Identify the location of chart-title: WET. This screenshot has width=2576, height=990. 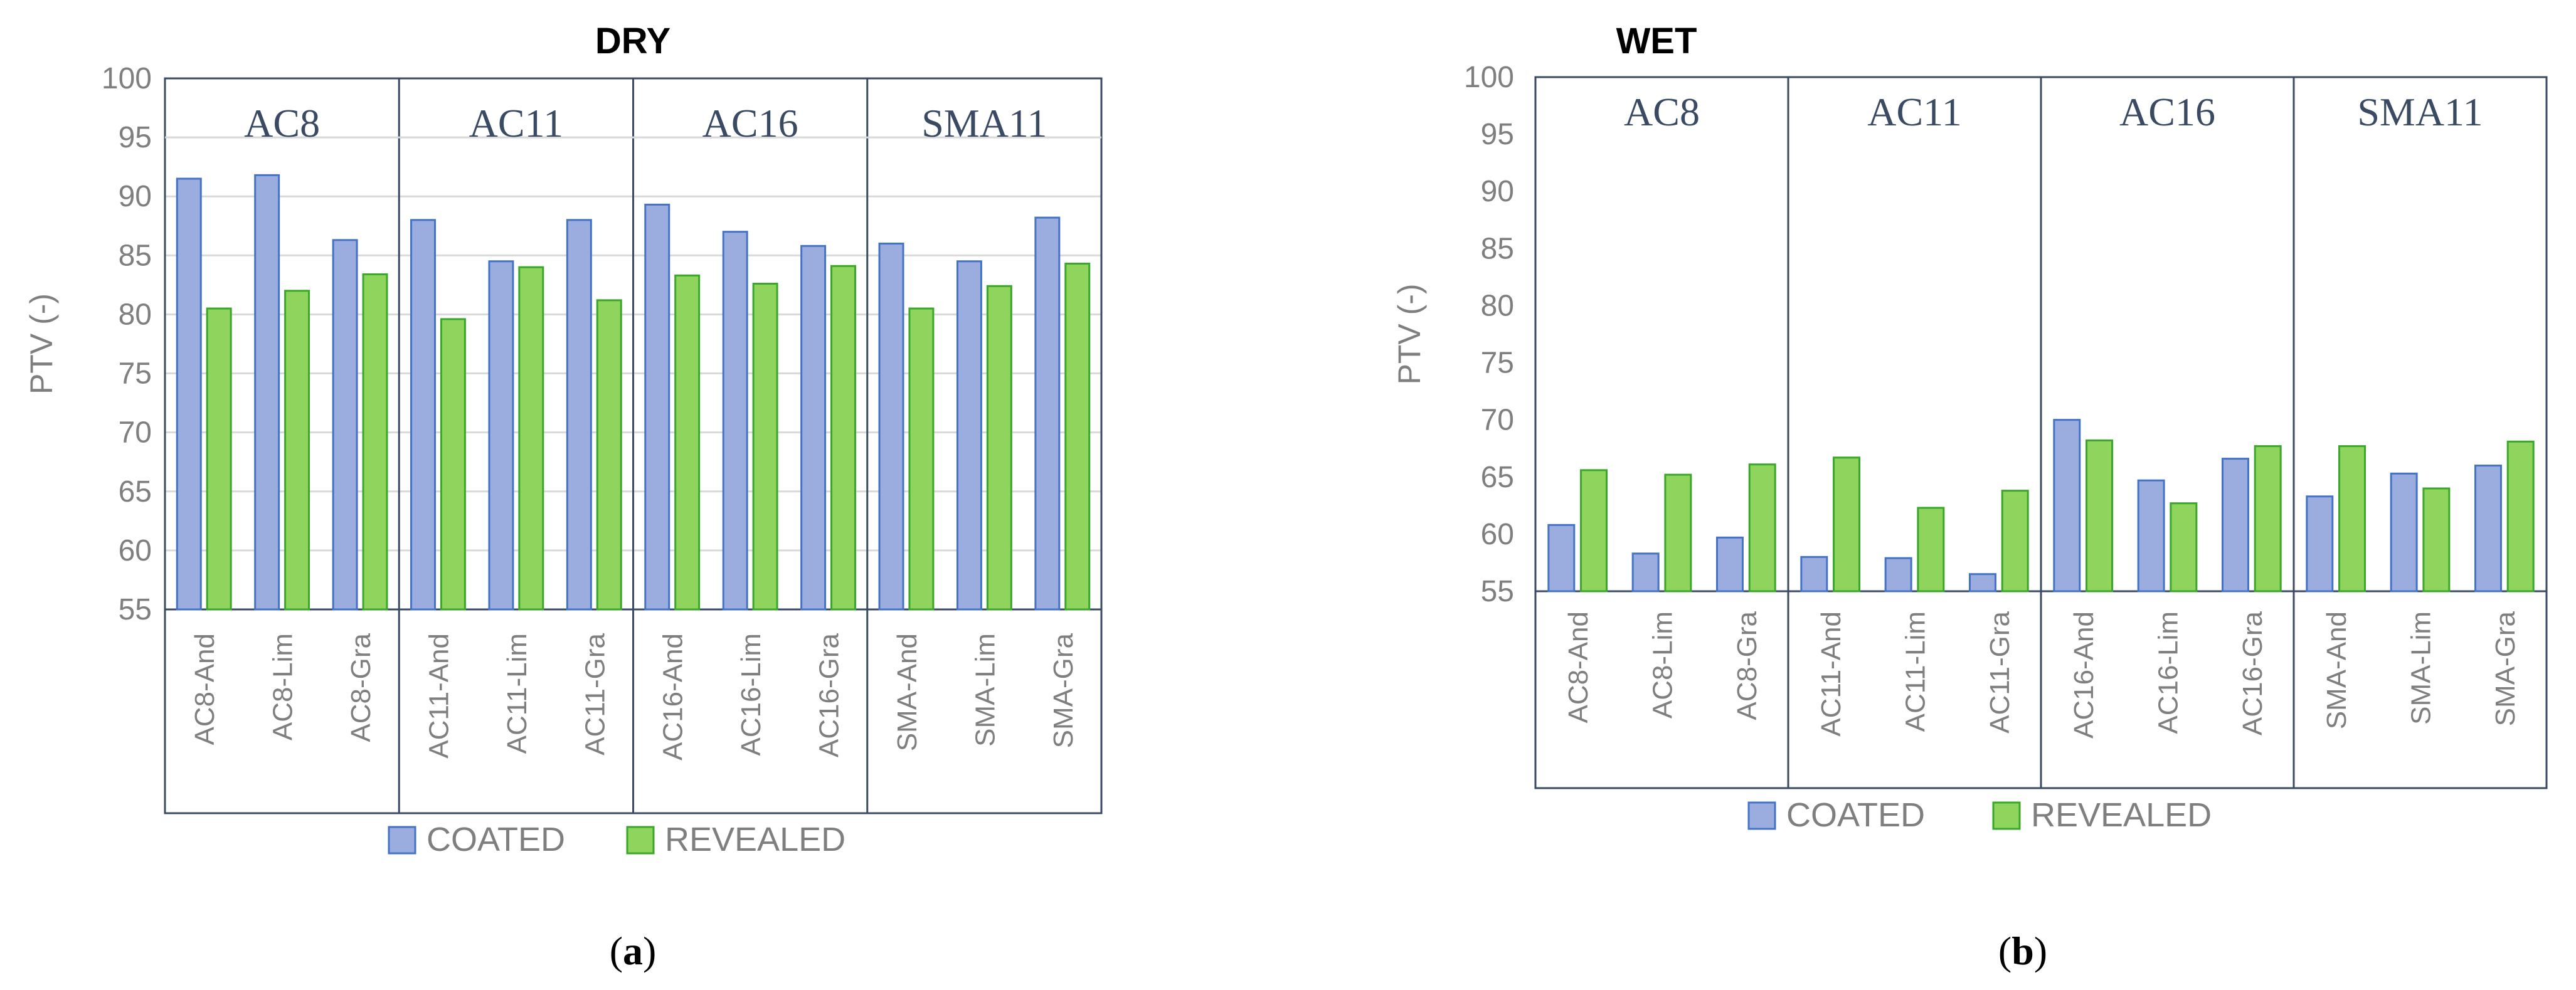
(1656, 41).